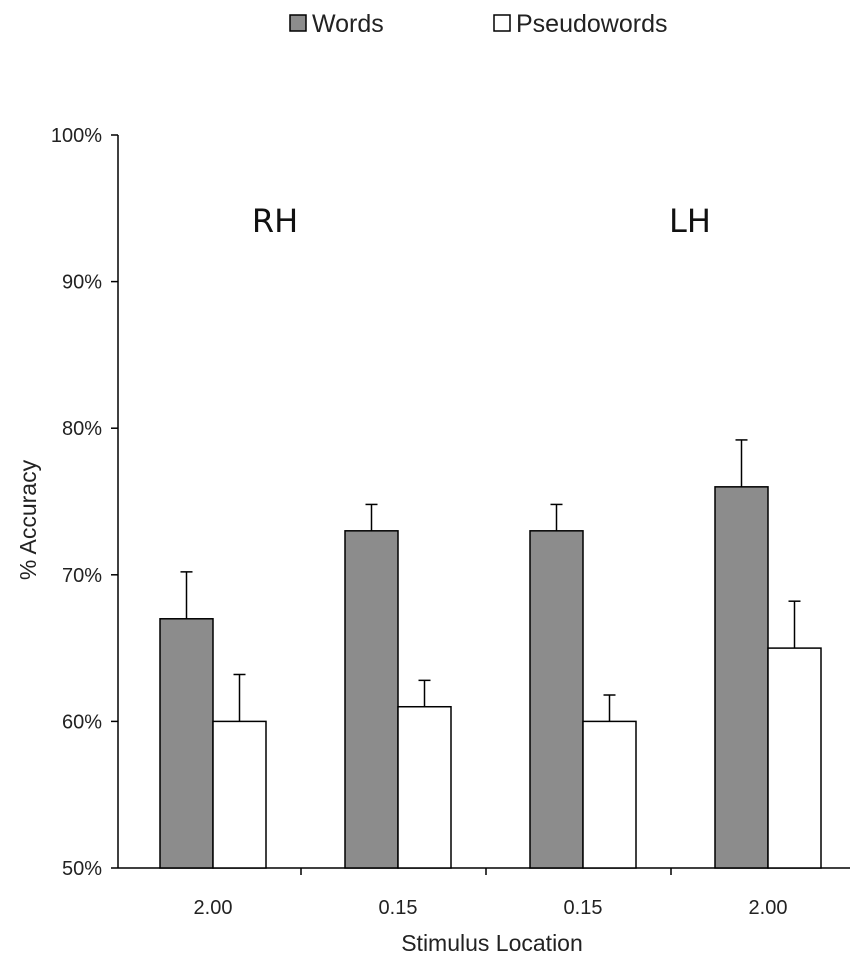 The height and width of the screenshot is (958, 850). I want to click on legend-swatch-pseudowords, so click(502, 23).